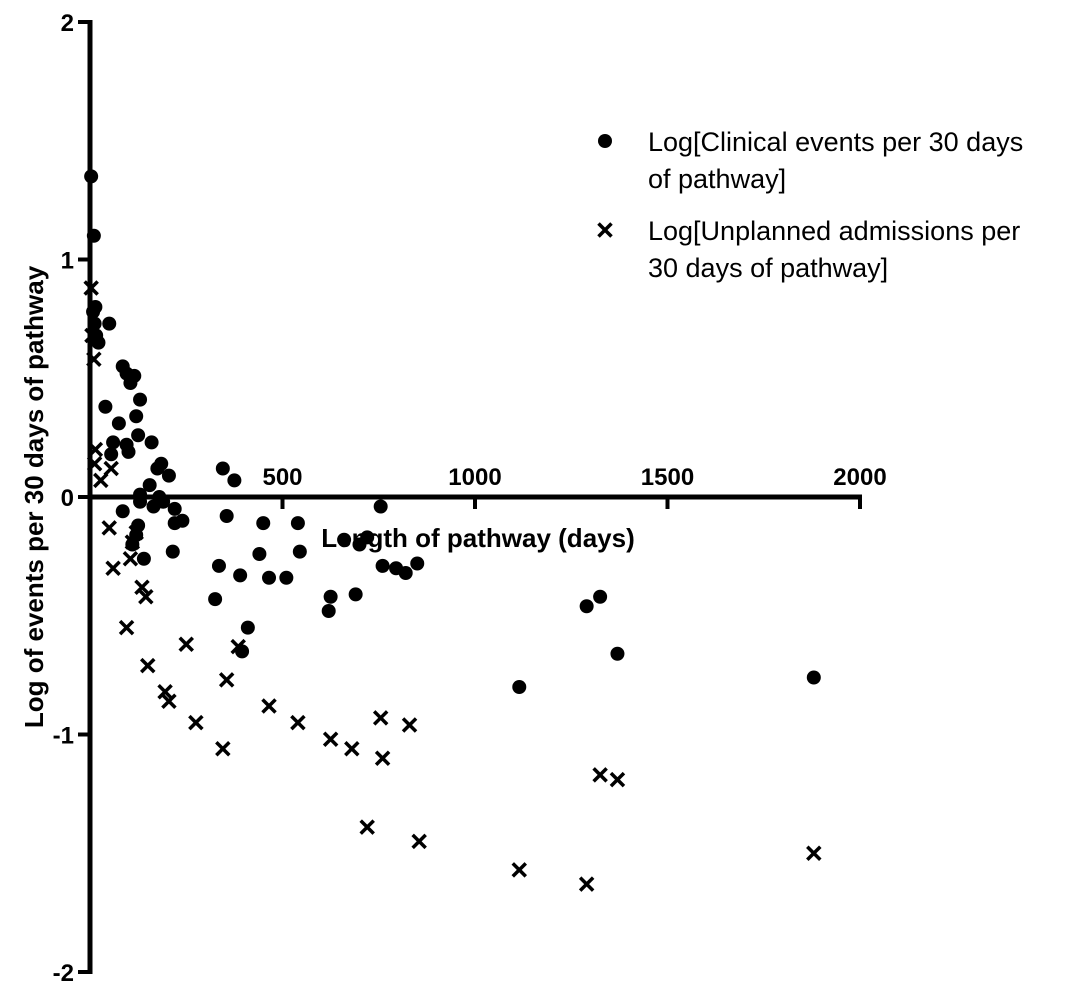  Describe the element at coordinates (605, 141) in the screenshot. I see `legend-marker-circle` at that location.